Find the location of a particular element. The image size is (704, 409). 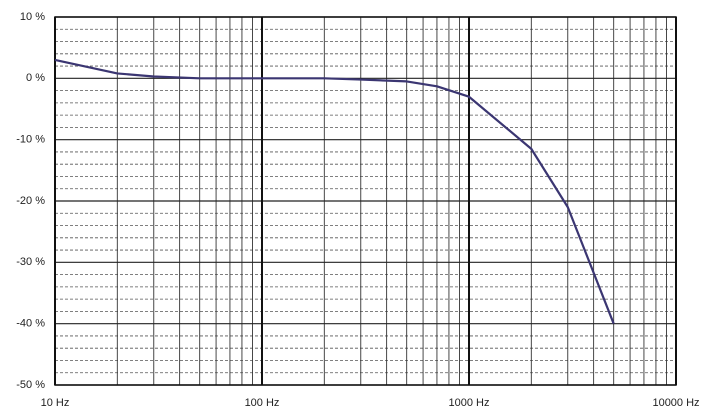

y-tick-label: 10 % is located at coordinates (32, 17).